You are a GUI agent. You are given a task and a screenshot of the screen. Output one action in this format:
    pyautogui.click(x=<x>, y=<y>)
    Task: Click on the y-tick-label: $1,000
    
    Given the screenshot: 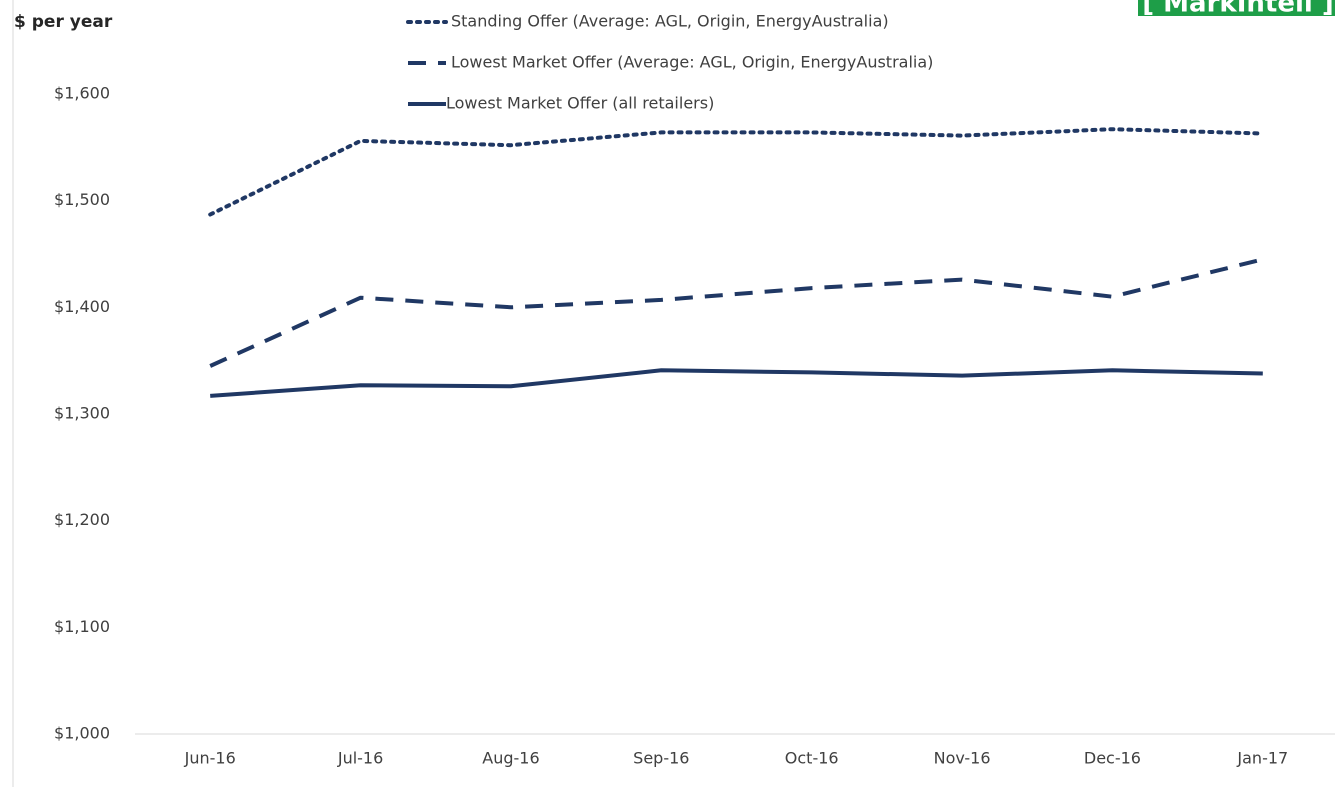 What is the action you would take?
    pyautogui.click(x=82, y=733)
    